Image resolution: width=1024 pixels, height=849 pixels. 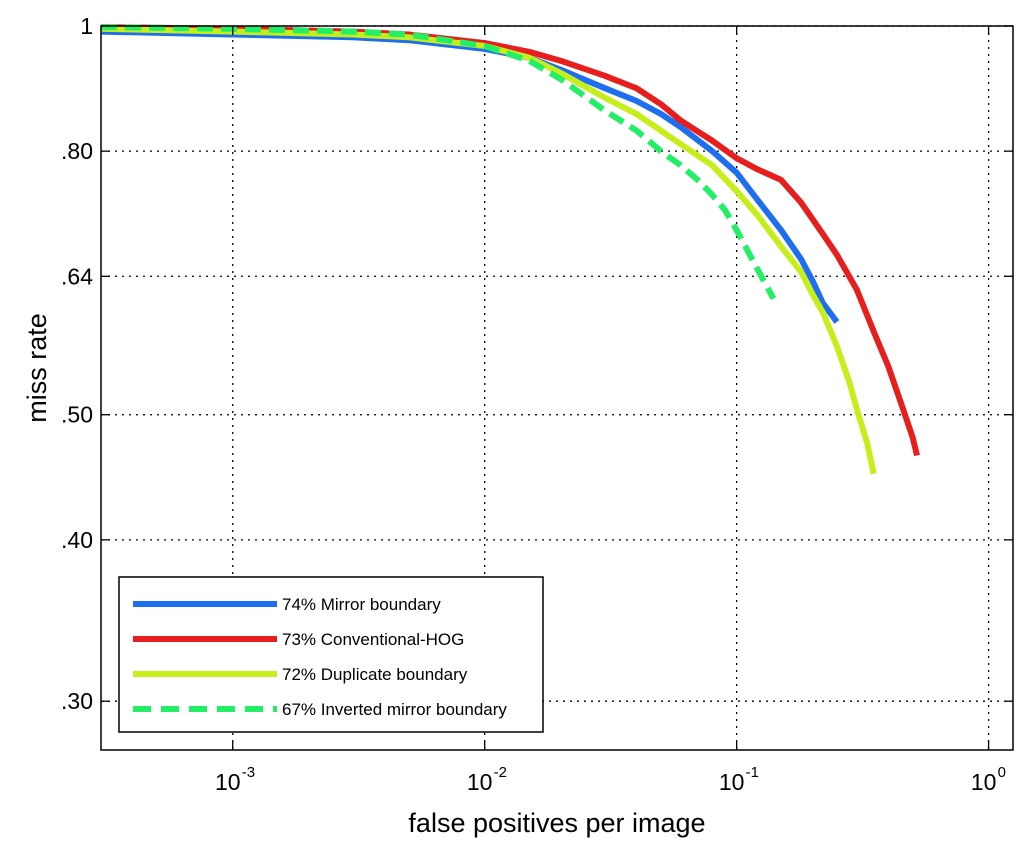 What do you see at coordinates (77, 540) in the screenshot?
I see `y-tick-label-1: .40` at bounding box center [77, 540].